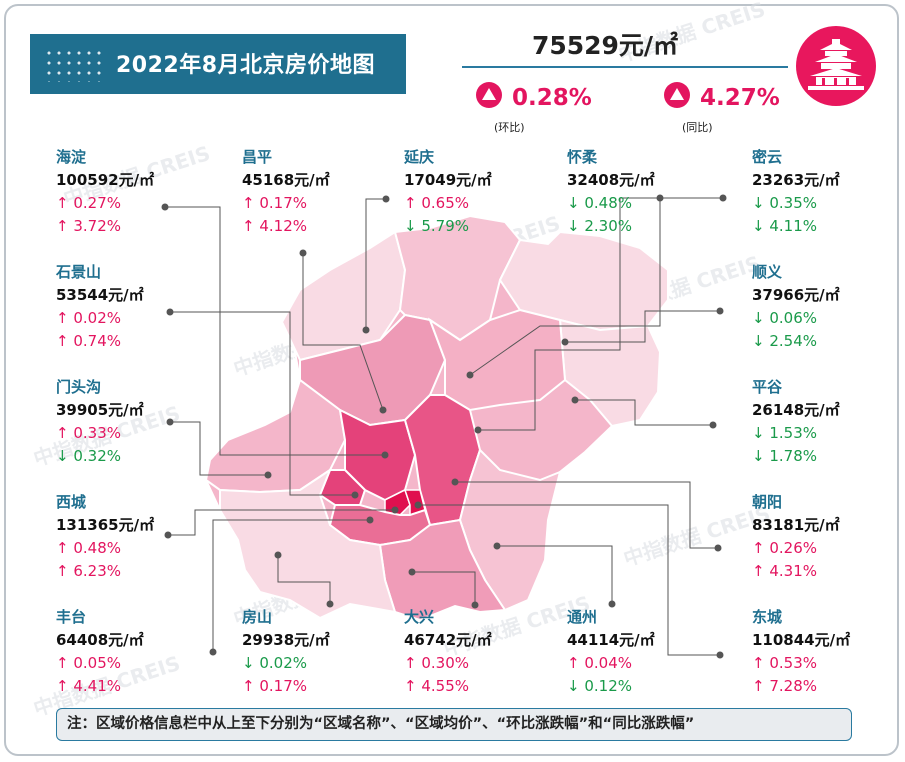  I want to click on region-price: 46742元/㎡, so click(448, 640).